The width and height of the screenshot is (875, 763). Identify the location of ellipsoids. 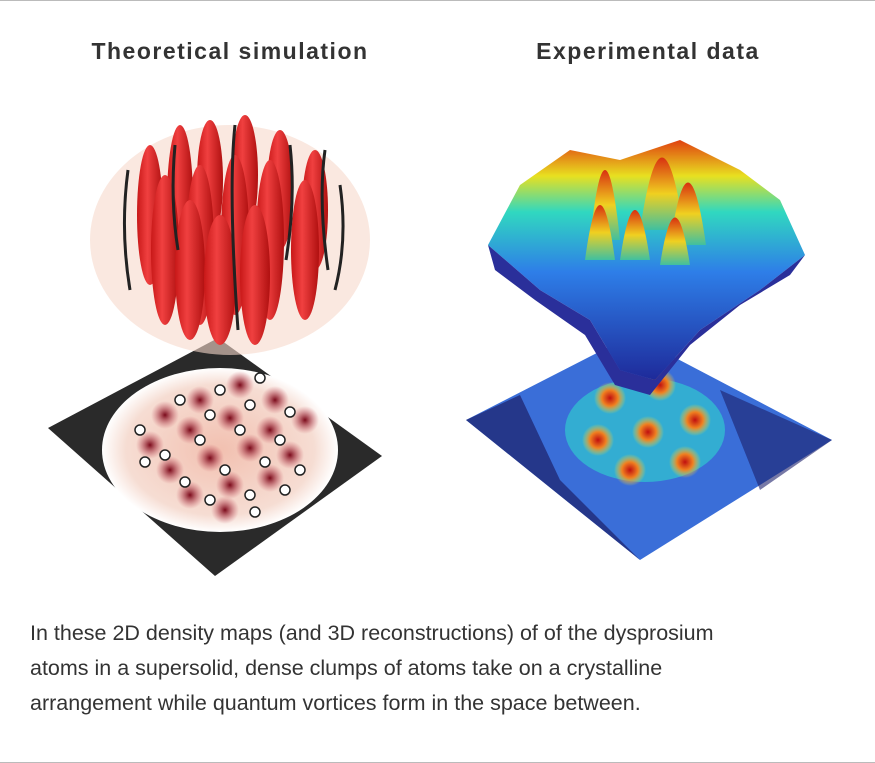
(232, 230).